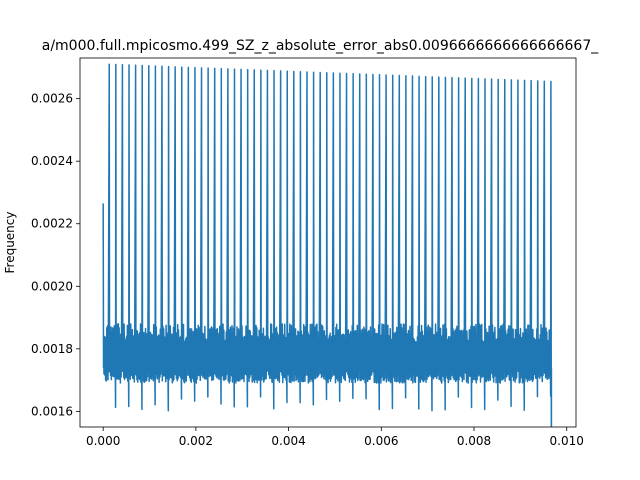  What do you see at coordinates (52, 286) in the screenshot?
I see `y-tick-label: 0.0020` at bounding box center [52, 286].